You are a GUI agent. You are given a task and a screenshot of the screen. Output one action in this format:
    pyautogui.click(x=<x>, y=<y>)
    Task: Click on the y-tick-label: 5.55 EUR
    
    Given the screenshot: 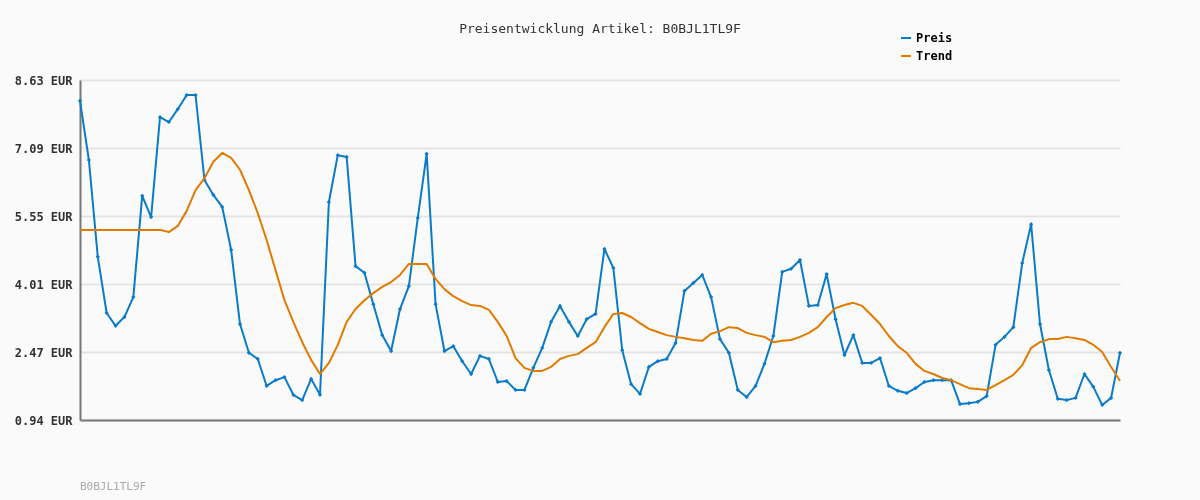 What is the action you would take?
    pyautogui.click(x=44, y=216)
    